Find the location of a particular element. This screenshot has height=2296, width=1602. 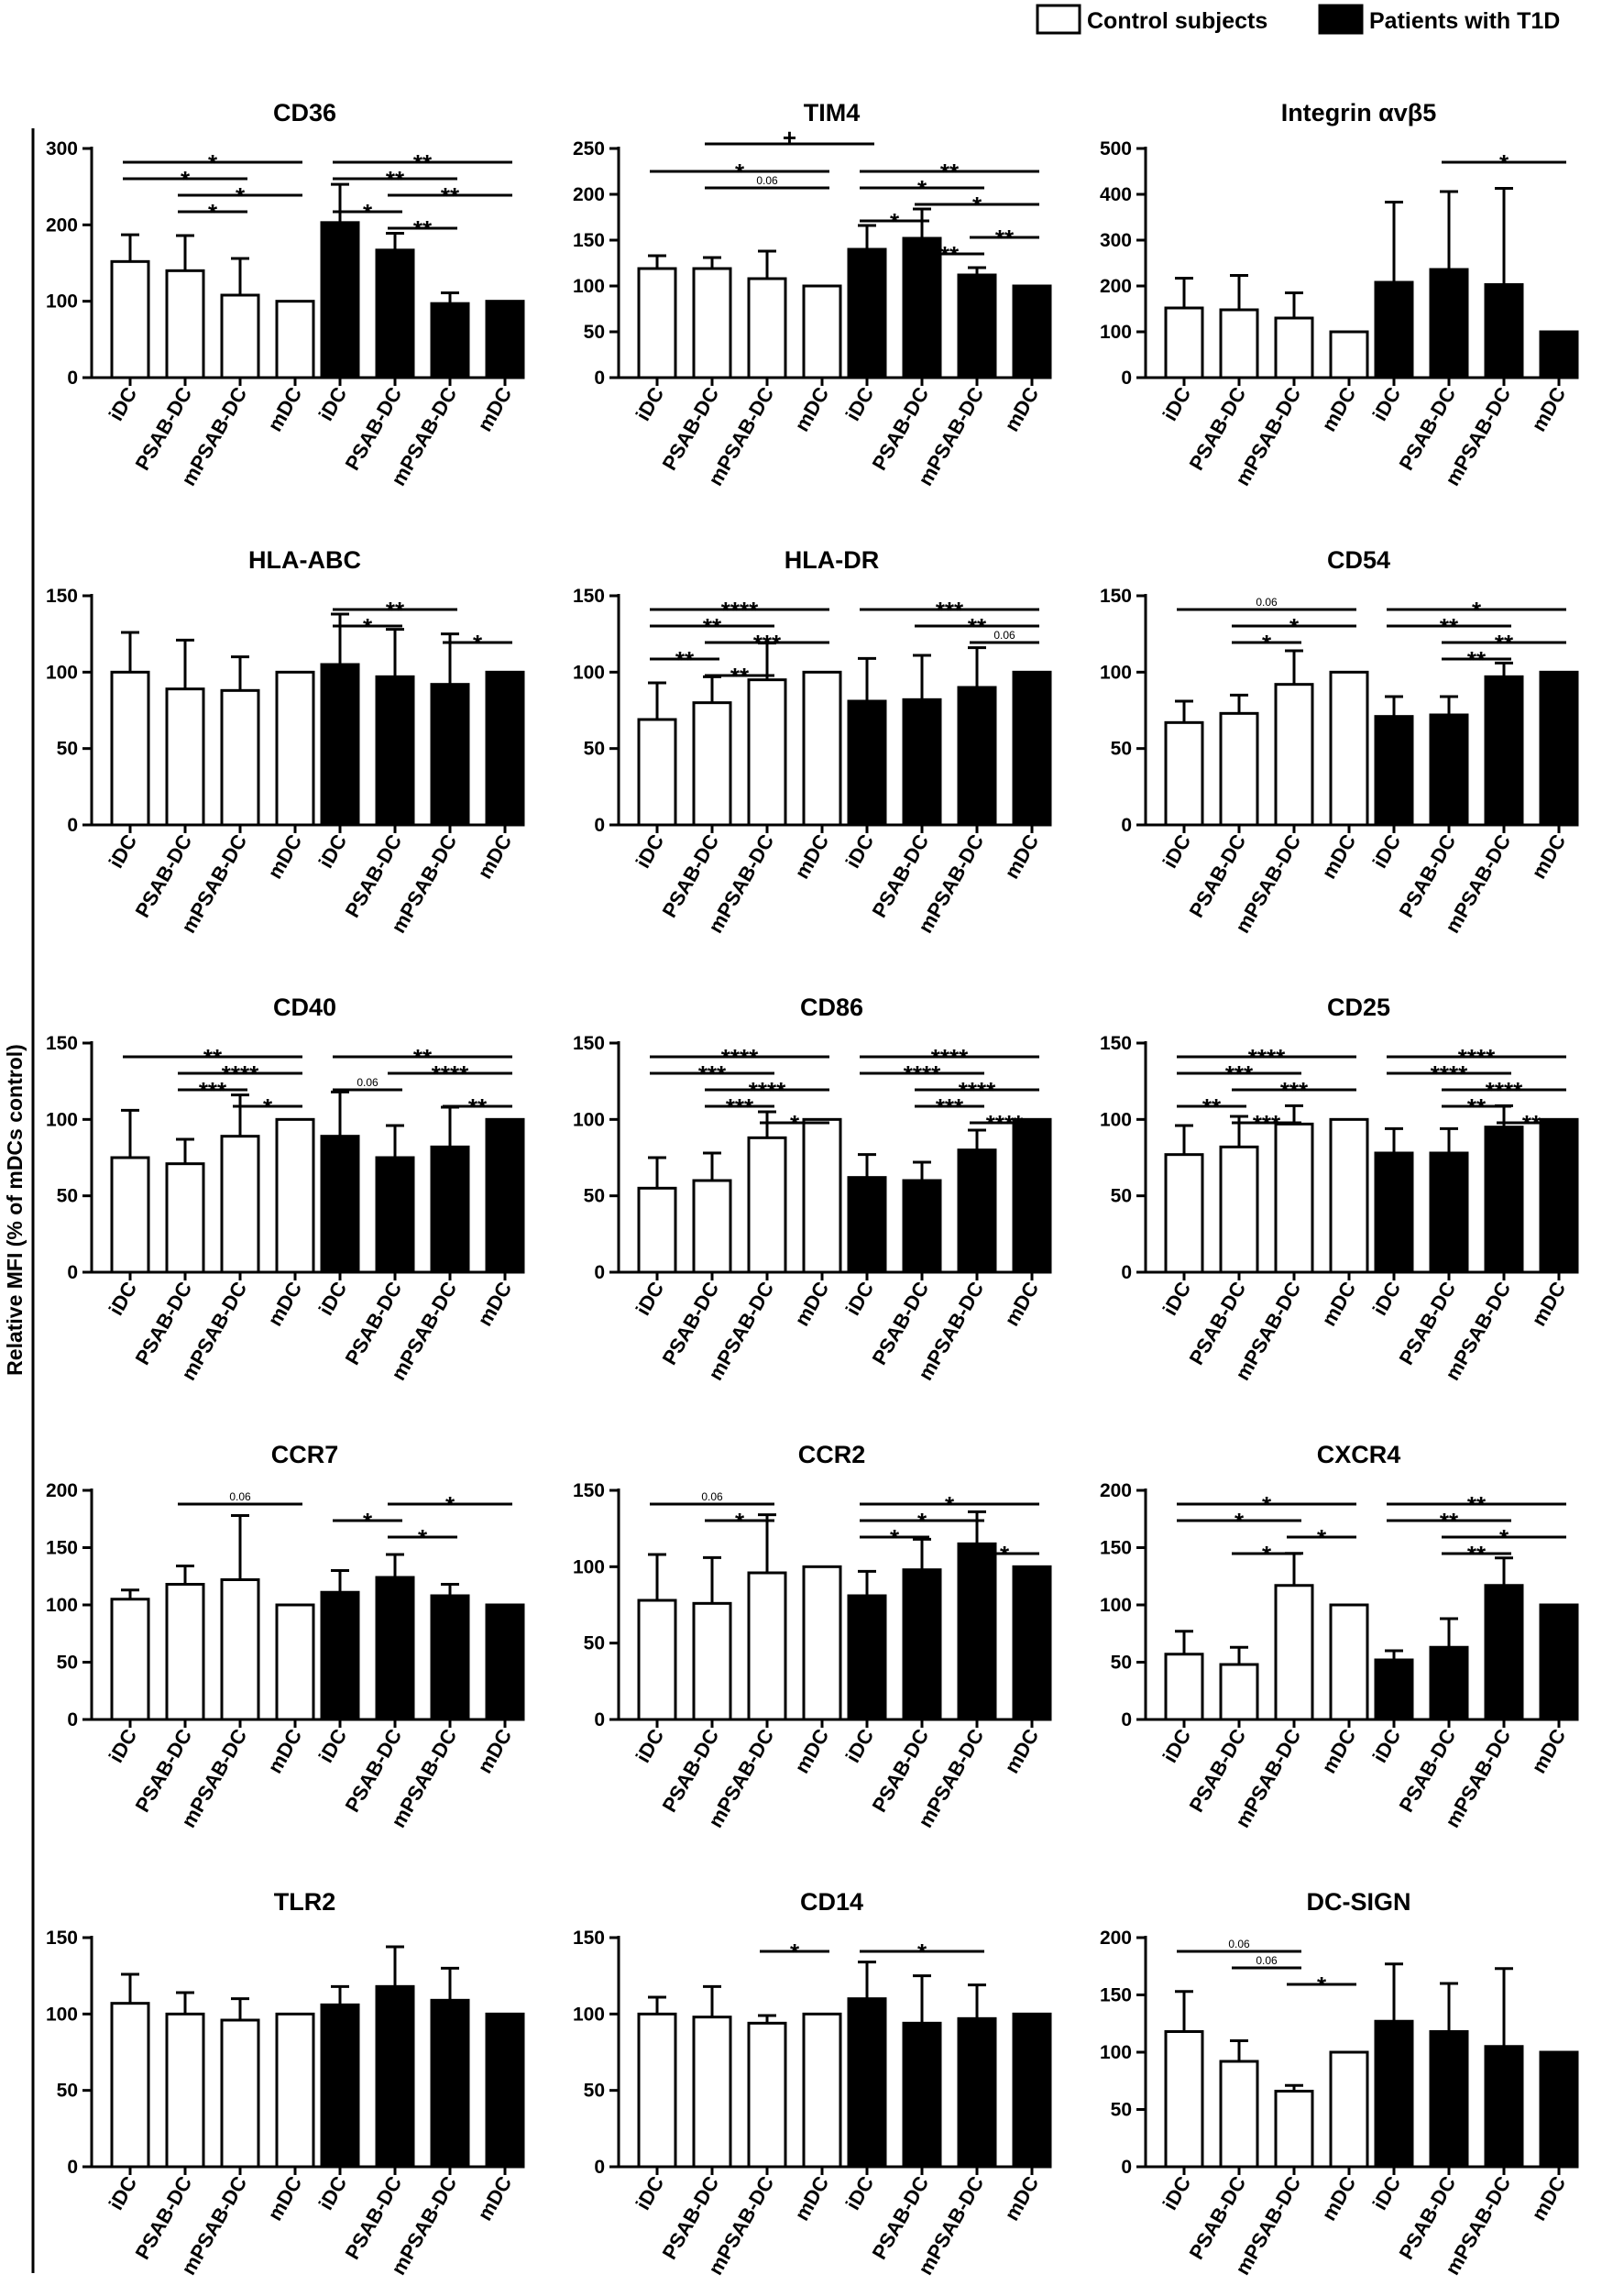

y-tick-label: 400 is located at coordinates (1116, 194).